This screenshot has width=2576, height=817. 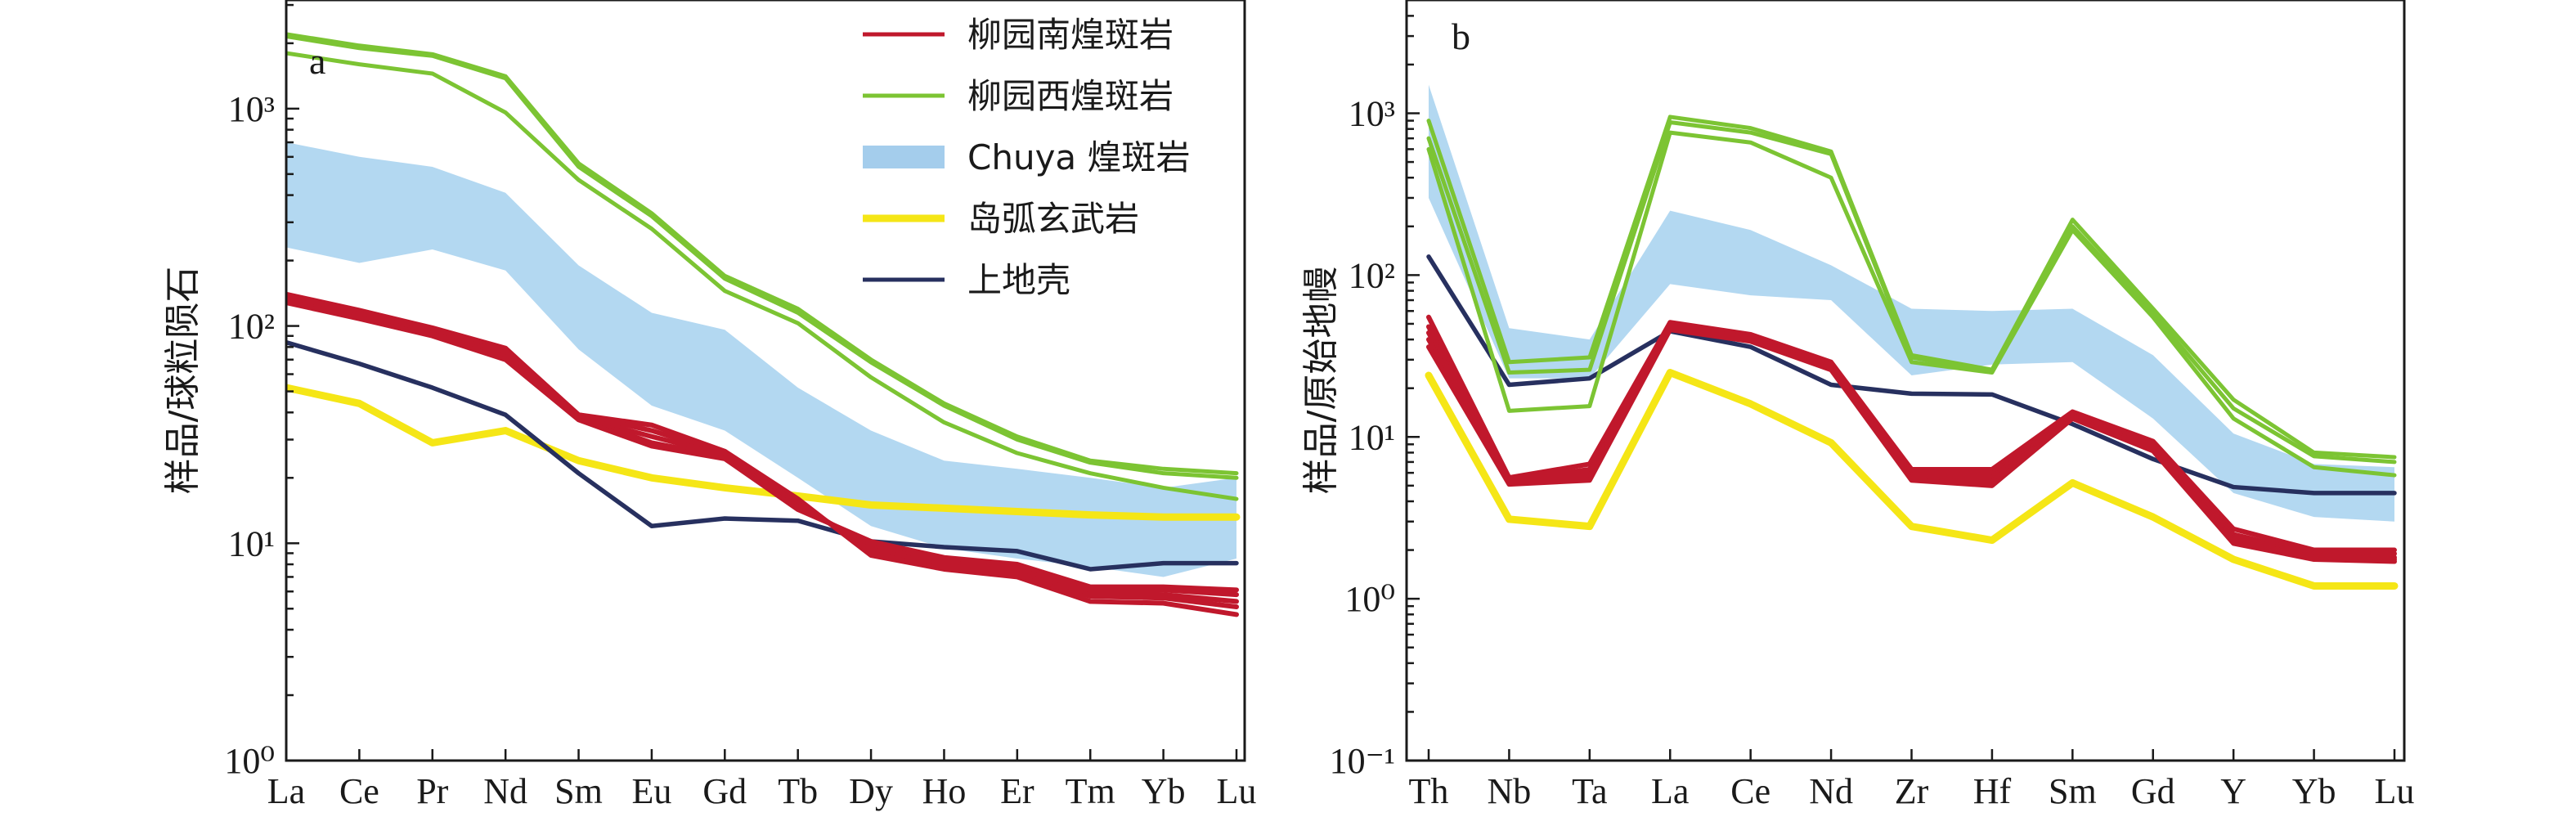 I want to click on x-tick-label: Nb, so click(x=1510, y=791).